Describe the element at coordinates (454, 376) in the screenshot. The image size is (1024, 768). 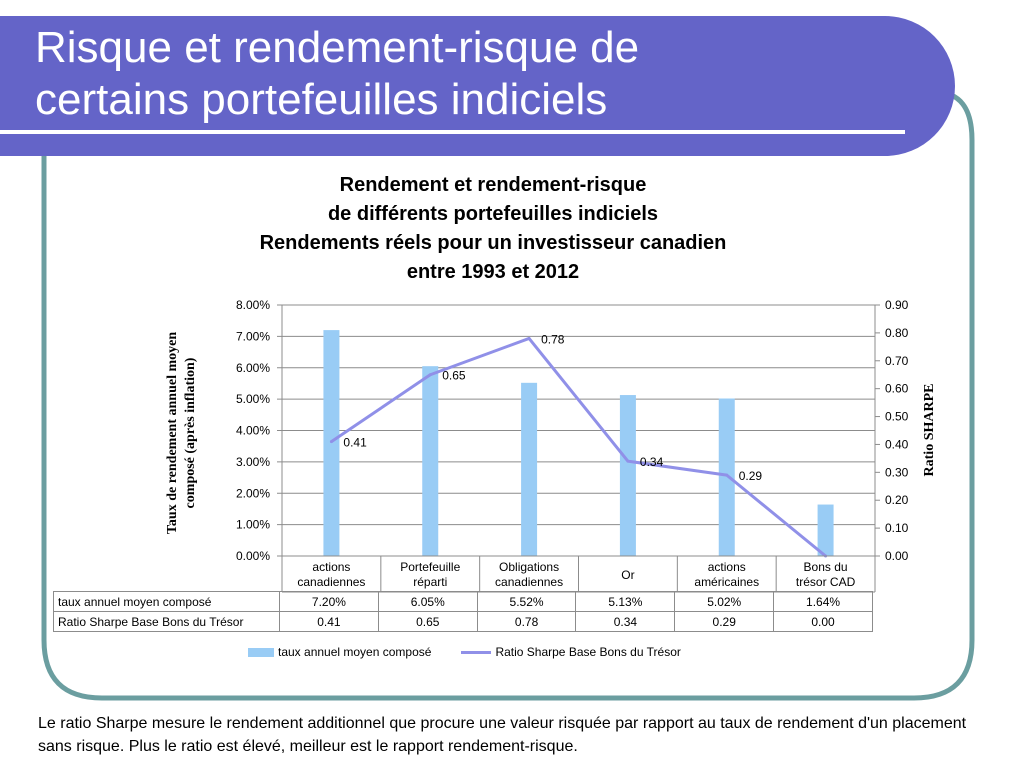
I see `data-label: 0.65` at that location.